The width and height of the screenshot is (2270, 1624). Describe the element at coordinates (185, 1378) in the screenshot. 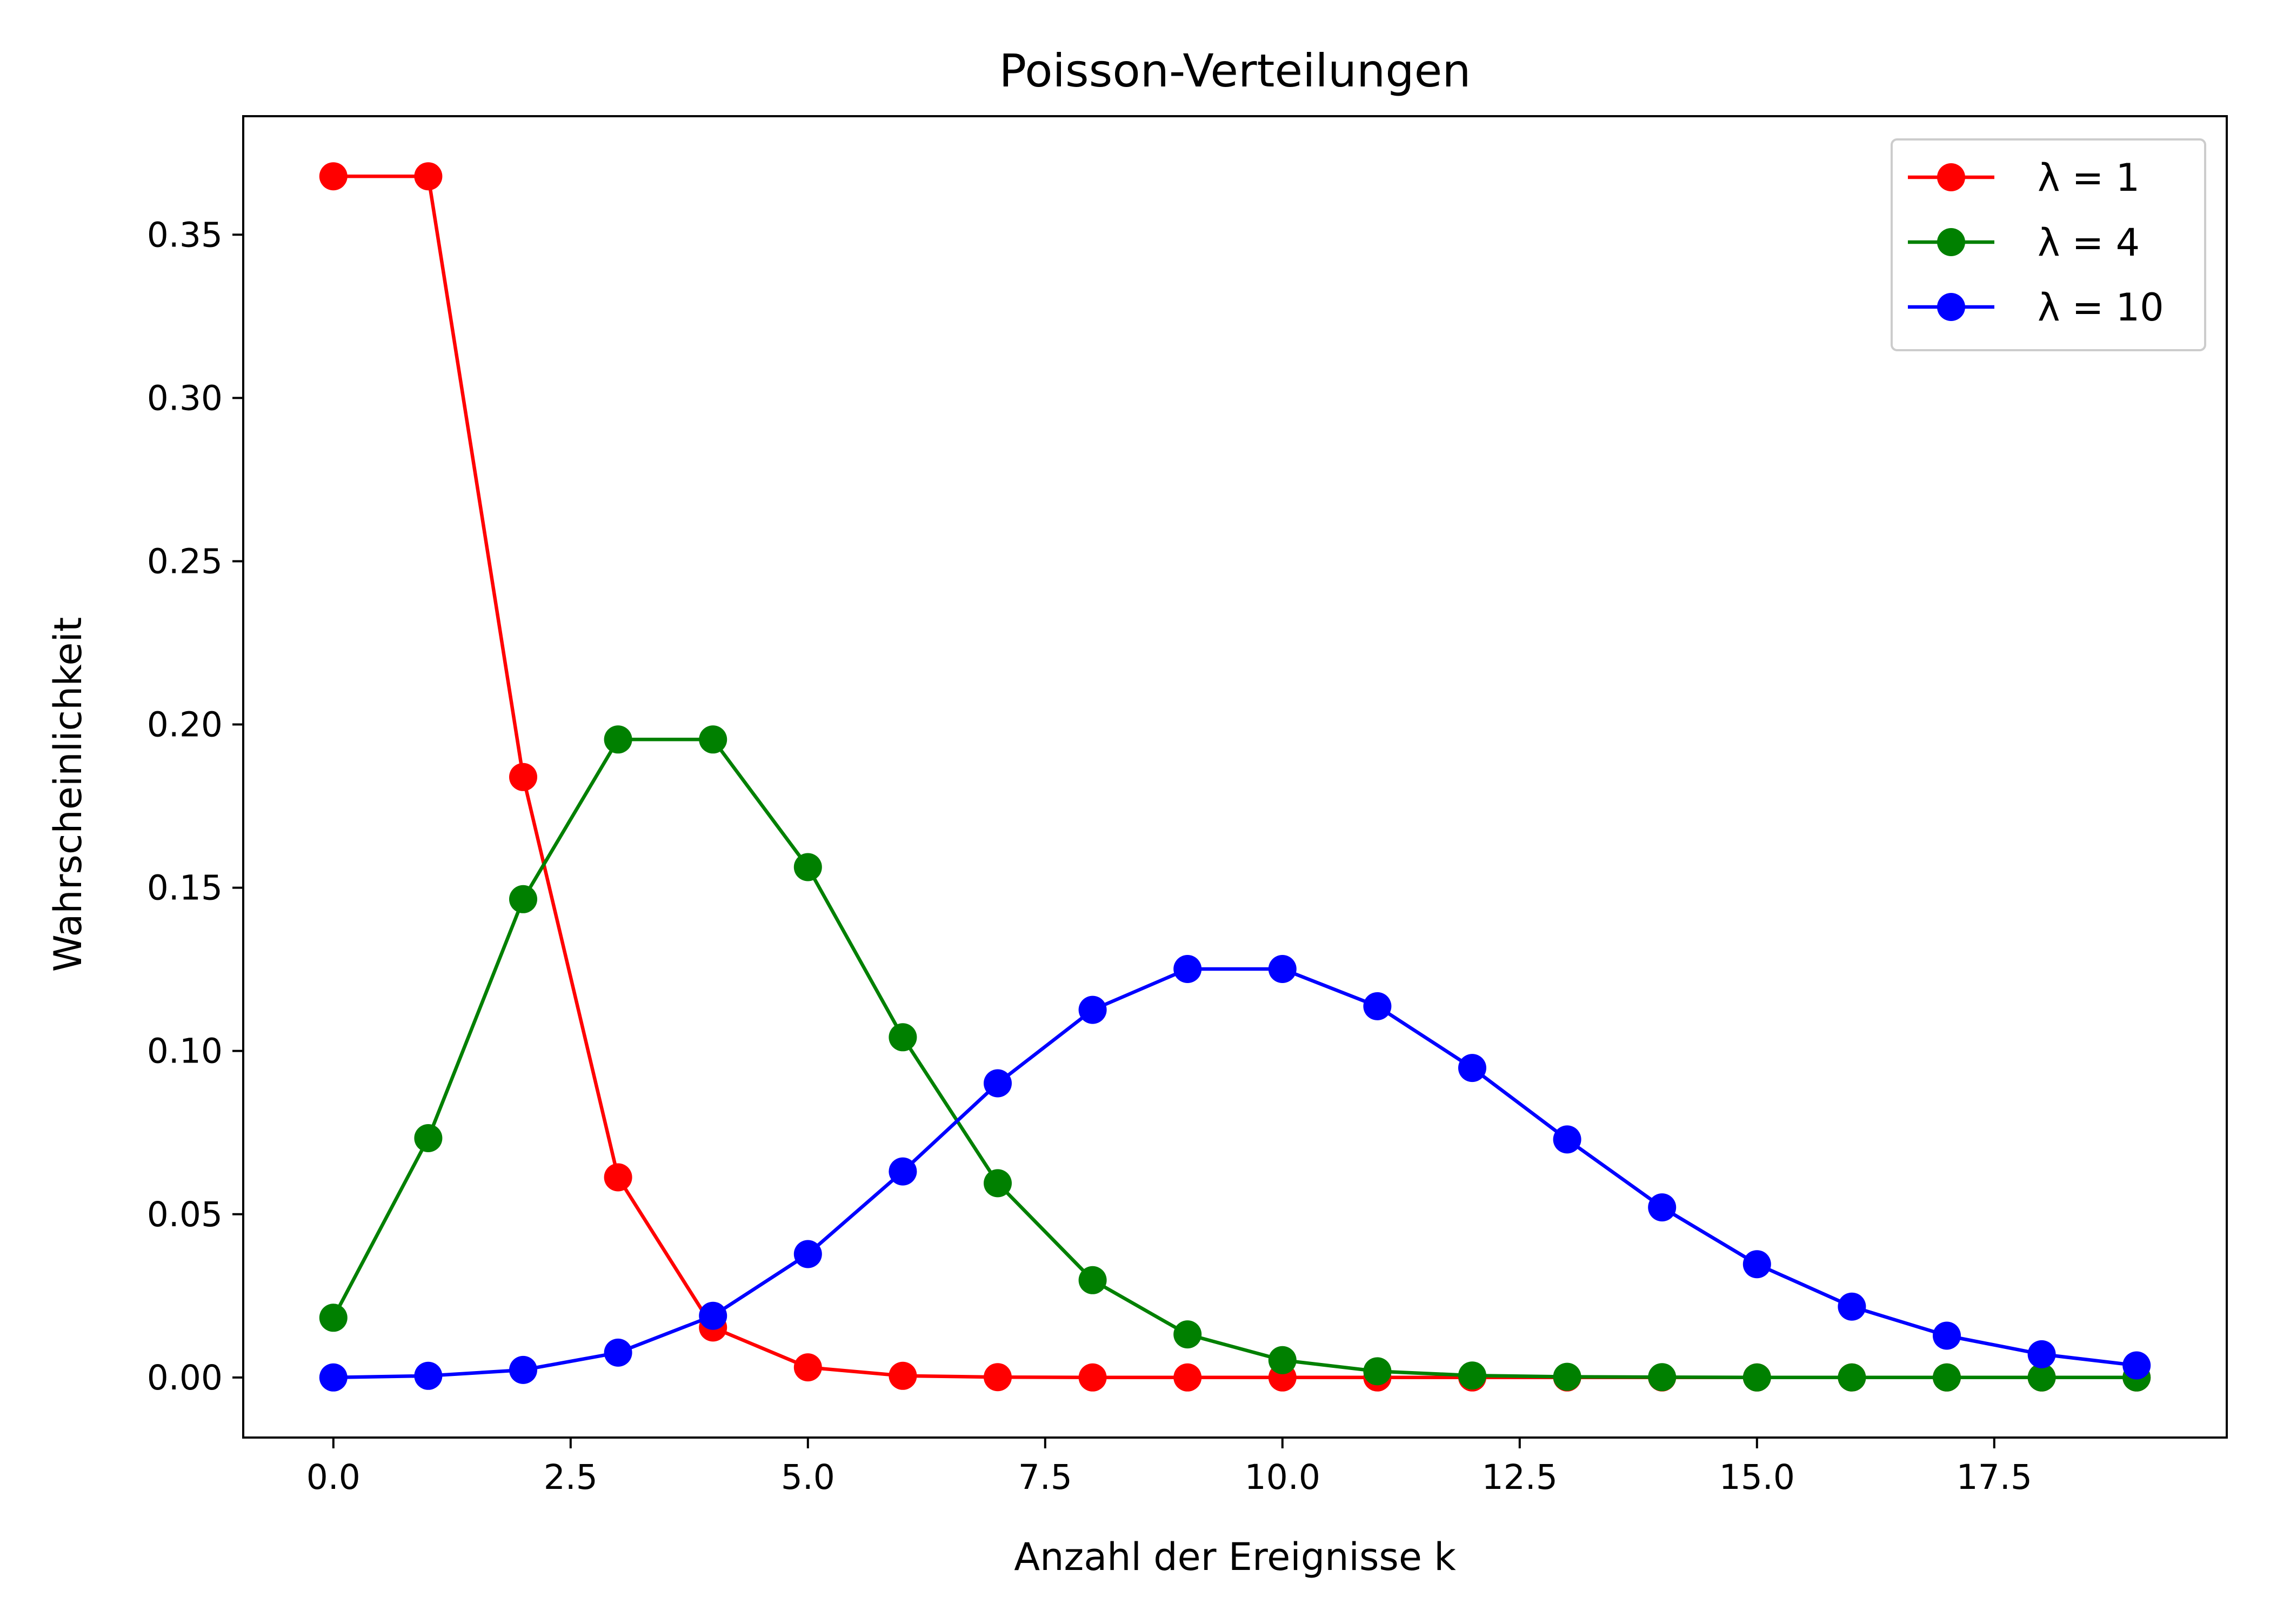

I see `y-tick-label: 0.00` at that location.